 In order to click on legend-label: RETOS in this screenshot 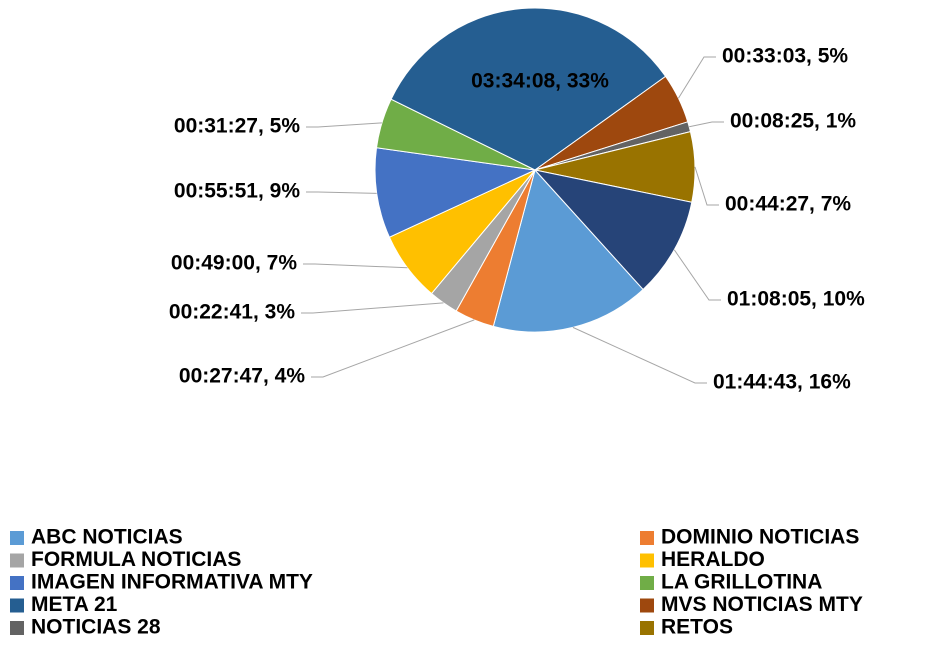, I will do `click(697, 627)`.